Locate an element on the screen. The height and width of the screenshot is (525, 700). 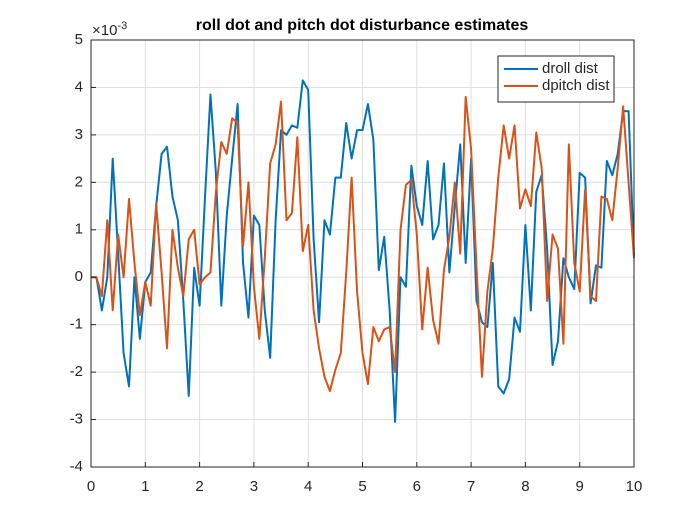
x-tick-label: 1 is located at coordinates (145, 486).